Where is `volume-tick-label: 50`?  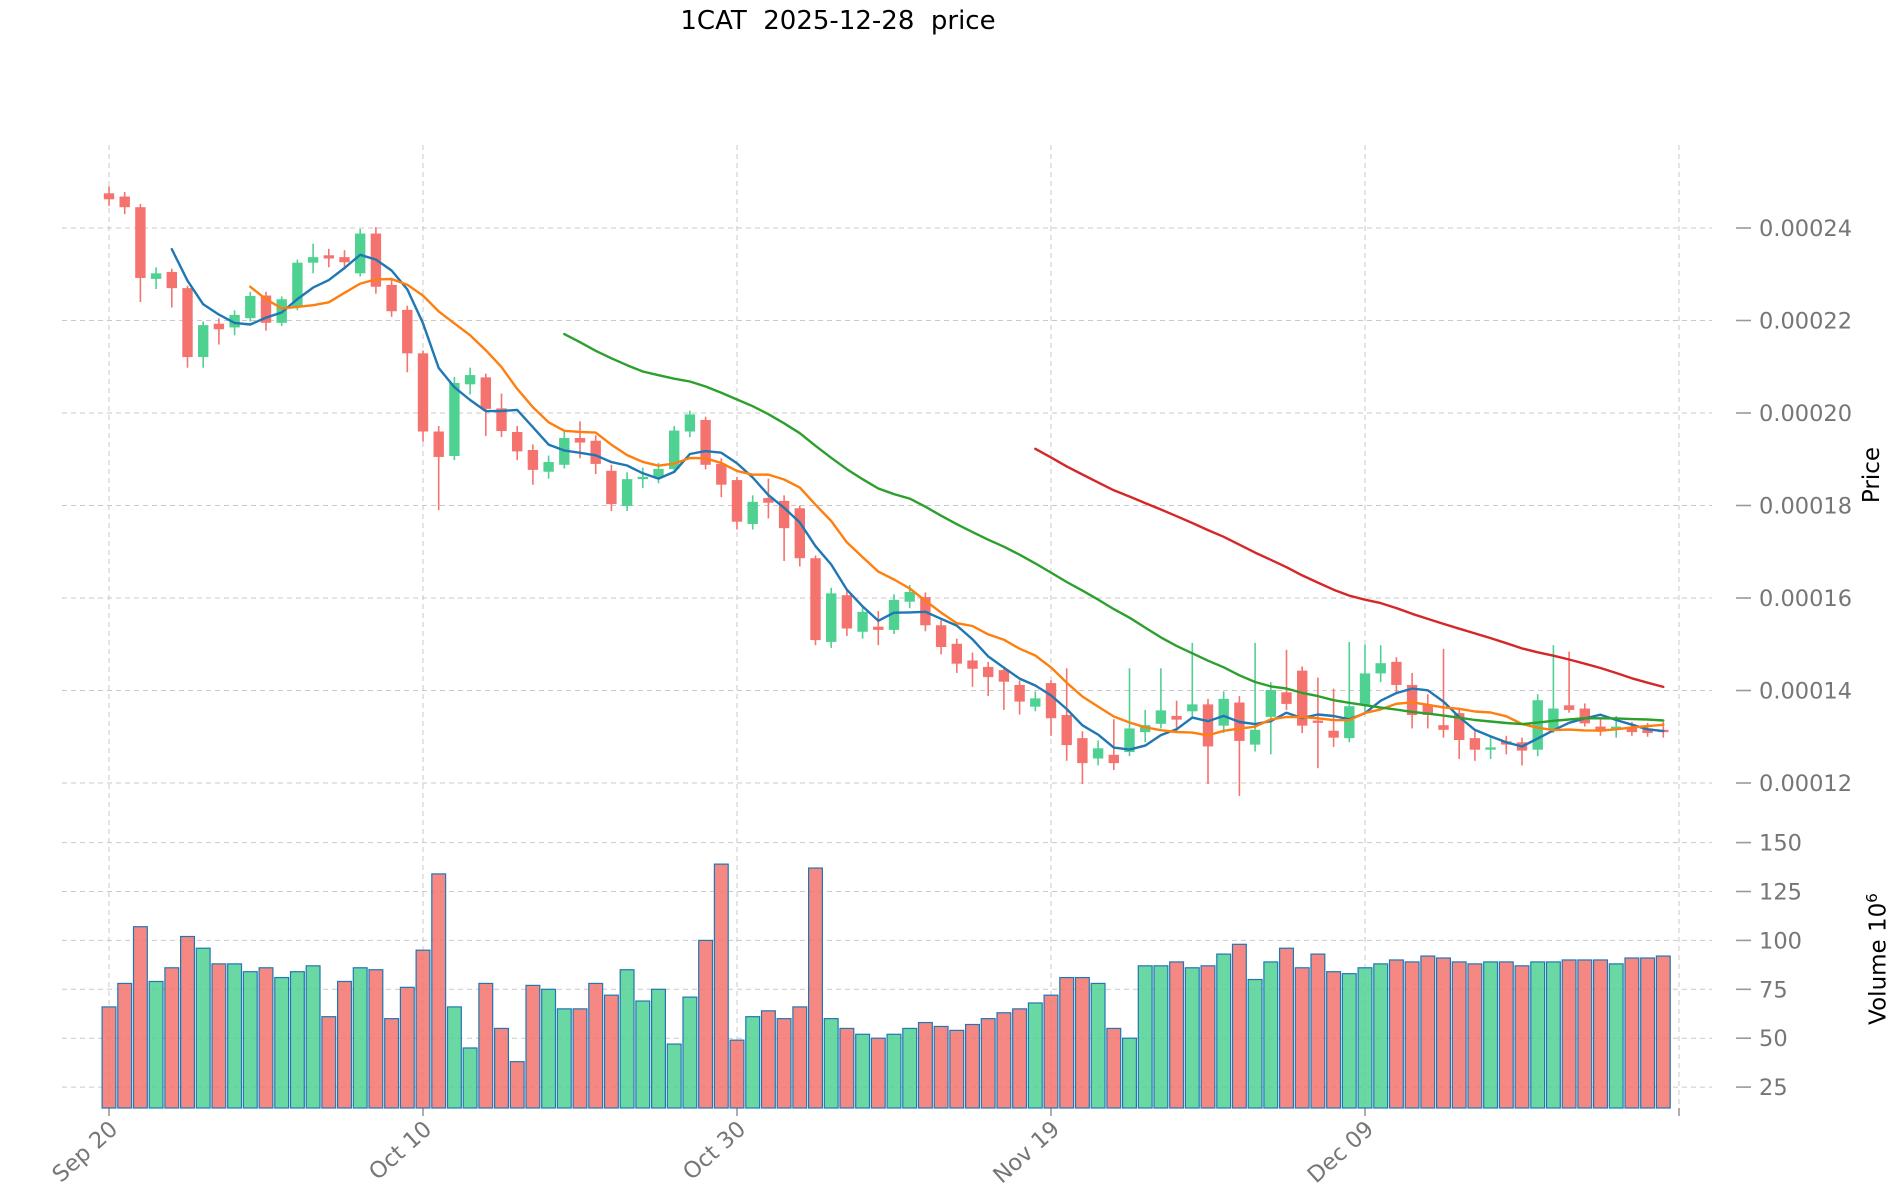
volume-tick-label: 50 is located at coordinates (1773, 1039).